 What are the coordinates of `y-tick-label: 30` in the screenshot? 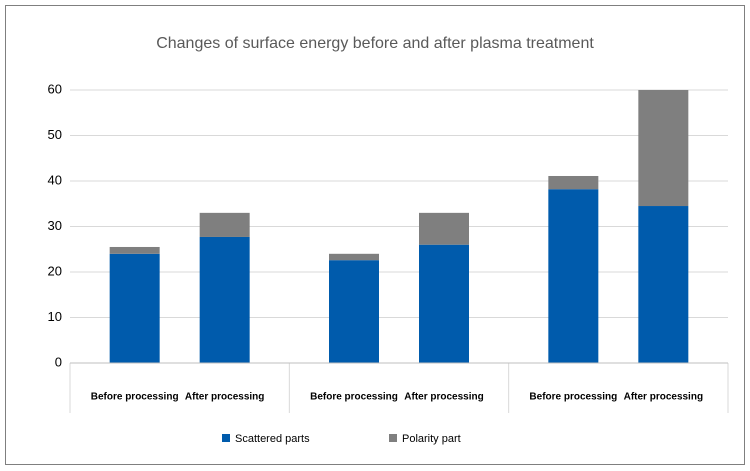 It's located at (55, 225).